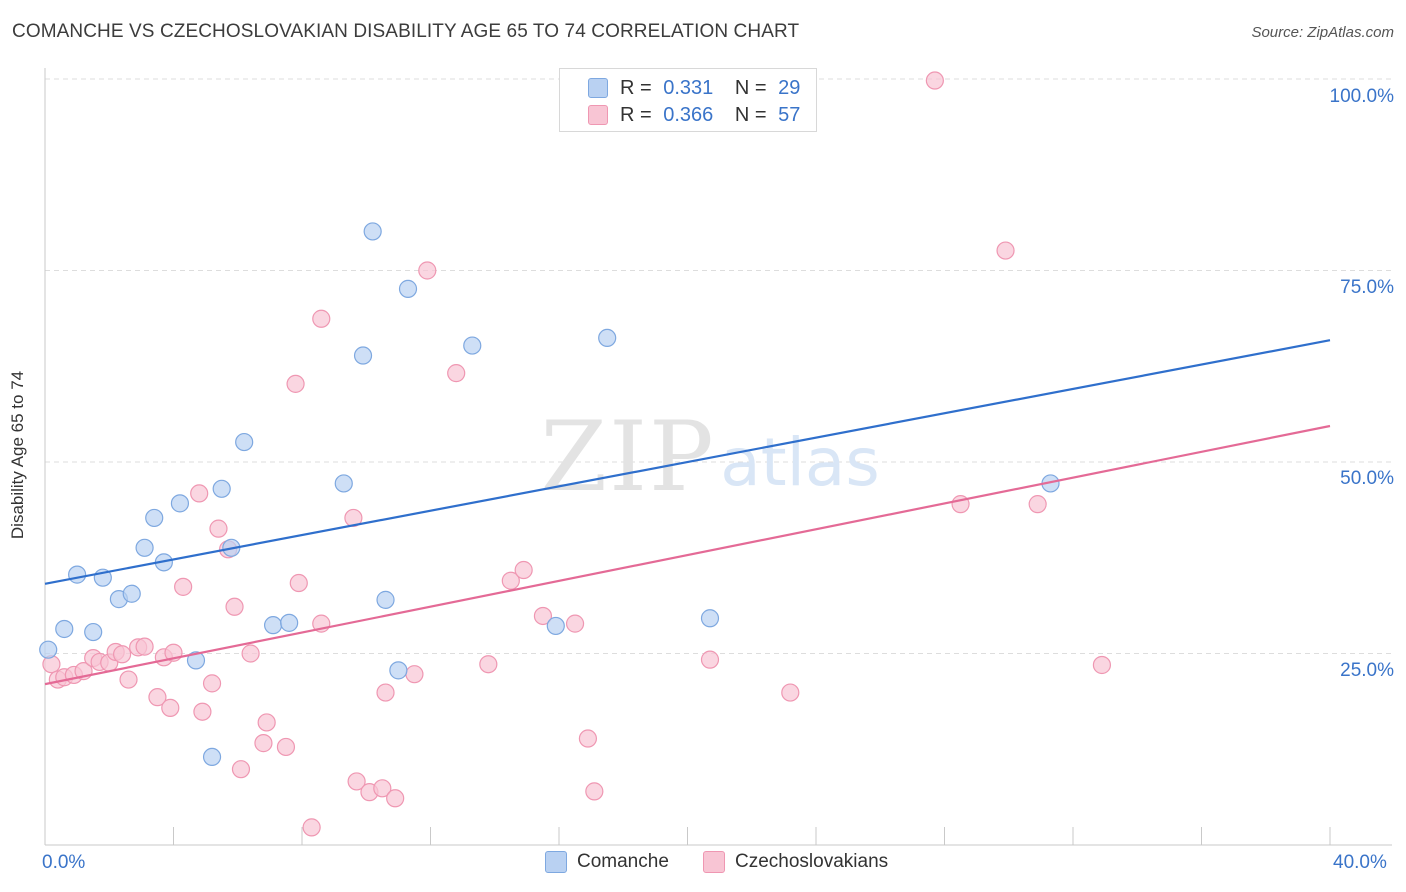  What do you see at coordinates (64, 862) in the screenshot?
I see `x-tick-min: 0.0%` at bounding box center [64, 862].